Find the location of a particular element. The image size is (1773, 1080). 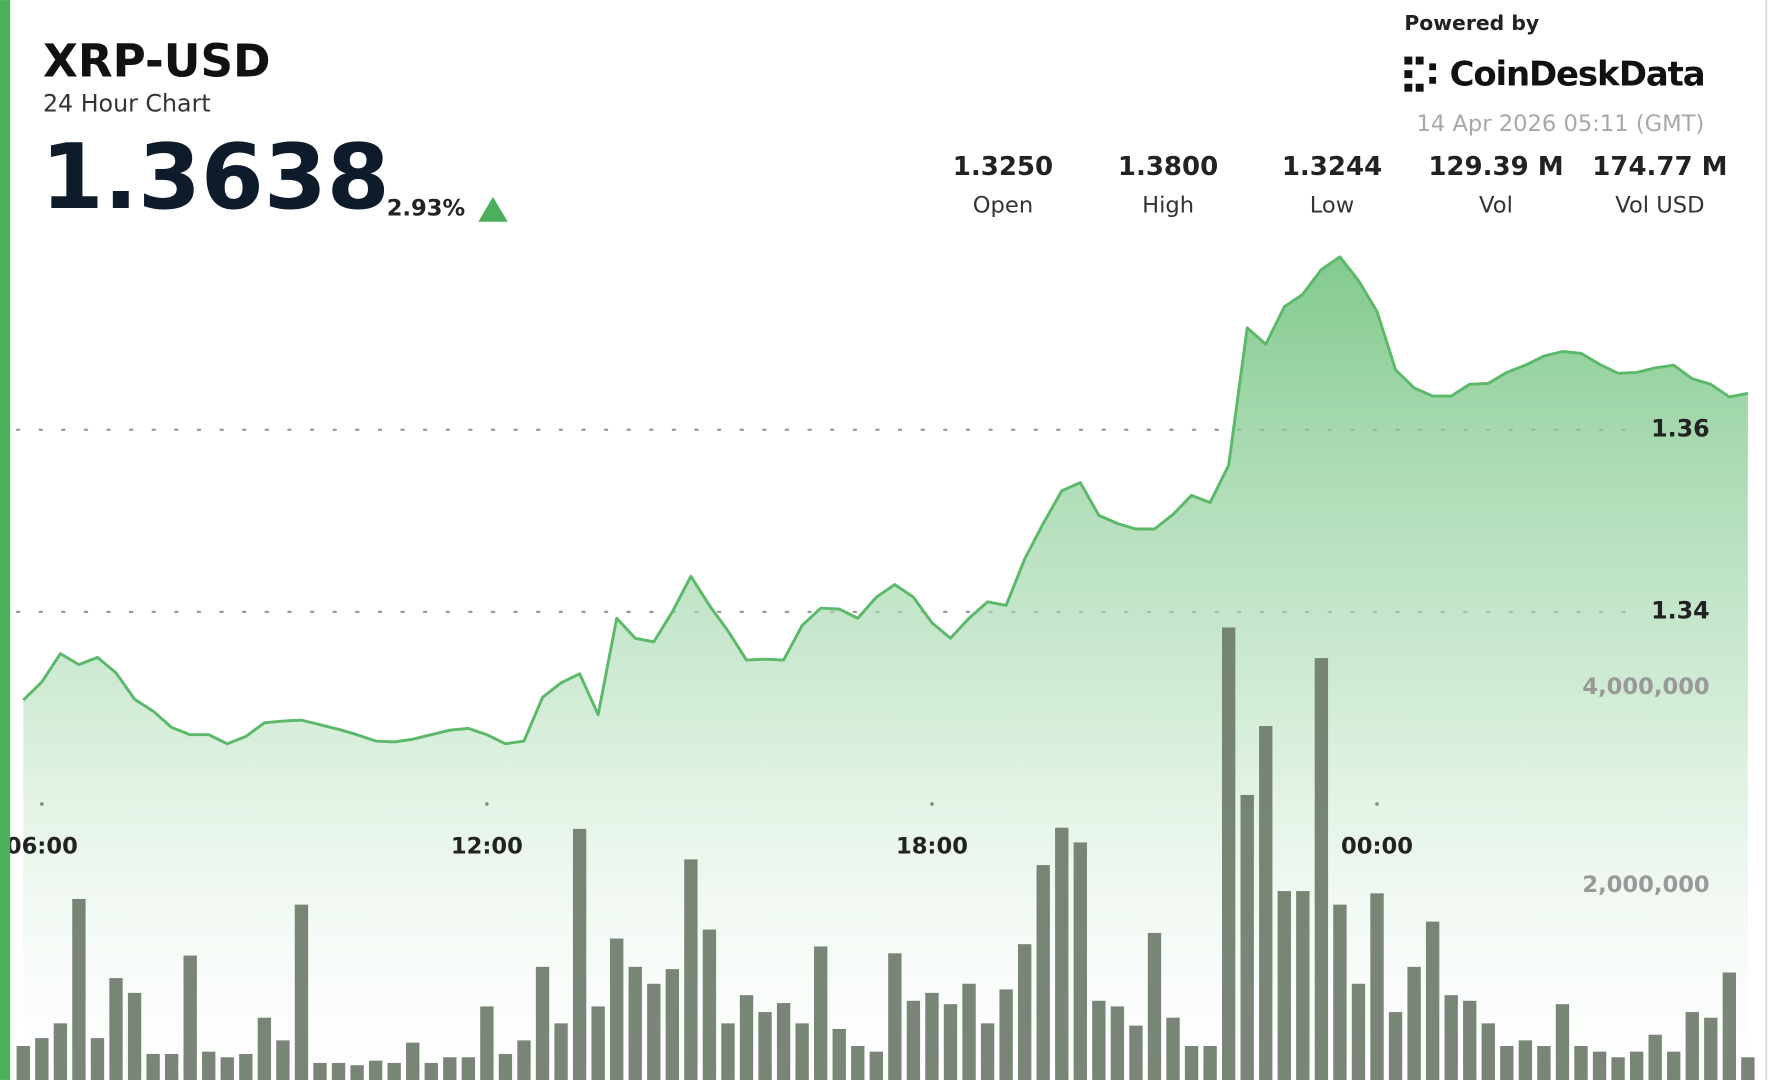

current-price: 1.3638 is located at coordinates (215, 177).